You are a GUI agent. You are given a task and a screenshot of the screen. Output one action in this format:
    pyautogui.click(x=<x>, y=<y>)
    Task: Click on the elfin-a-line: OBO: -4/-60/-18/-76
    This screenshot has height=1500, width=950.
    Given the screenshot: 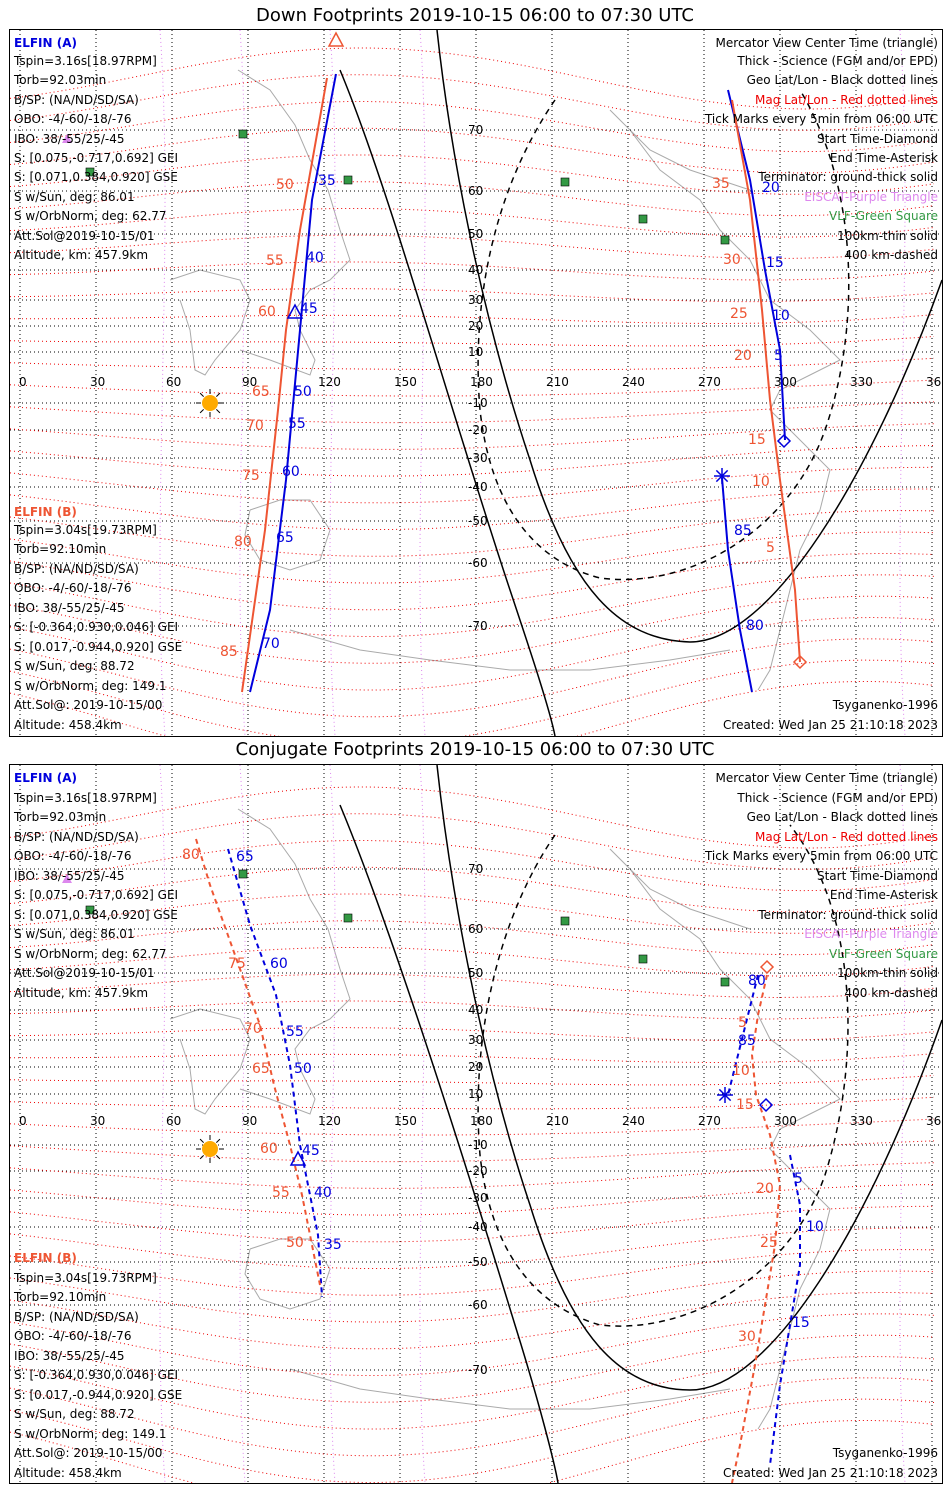 What is the action you would take?
    pyautogui.click(x=73, y=119)
    